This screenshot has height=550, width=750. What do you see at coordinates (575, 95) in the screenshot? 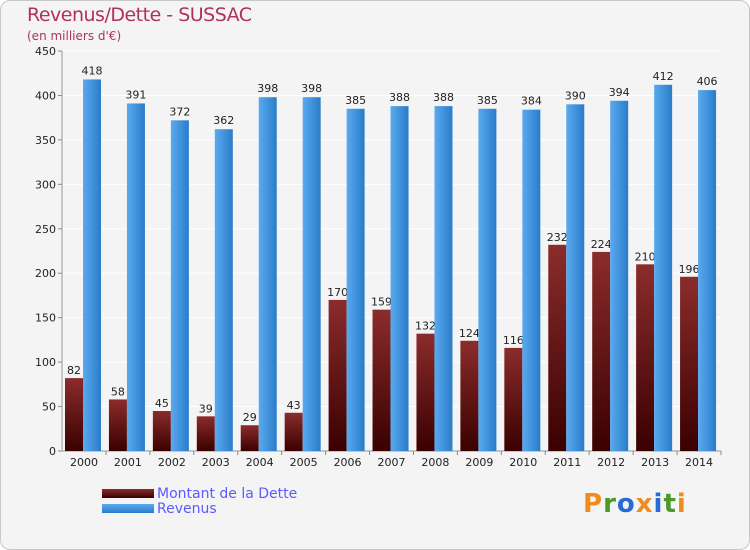
I see `data-label-revenus: 390` at bounding box center [575, 95].